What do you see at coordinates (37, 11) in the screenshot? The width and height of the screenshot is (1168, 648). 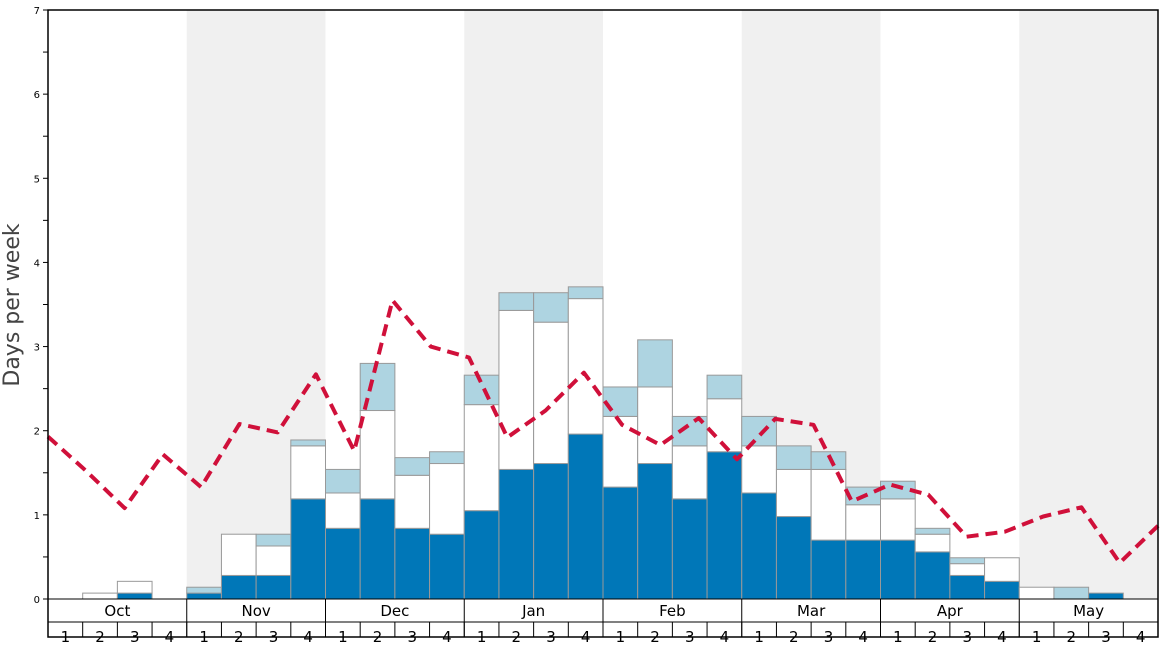 I see `y-tick-label: 7` at bounding box center [37, 11].